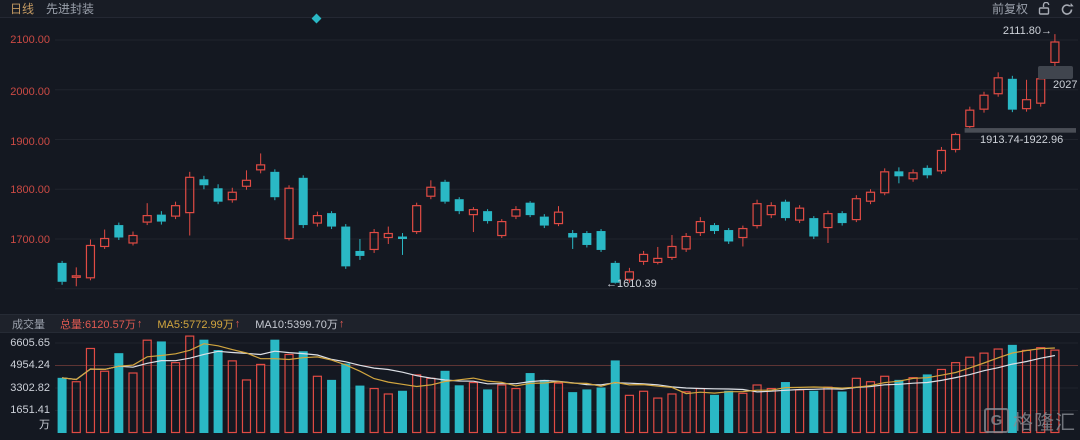  What do you see at coordinates (30, 92) in the screenshot?
I see `price-axis-tick: 2000.00` at bounding box center [30, 92].